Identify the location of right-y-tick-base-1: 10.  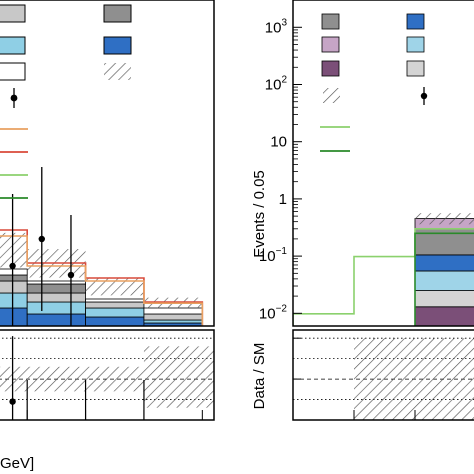
(267, 256).